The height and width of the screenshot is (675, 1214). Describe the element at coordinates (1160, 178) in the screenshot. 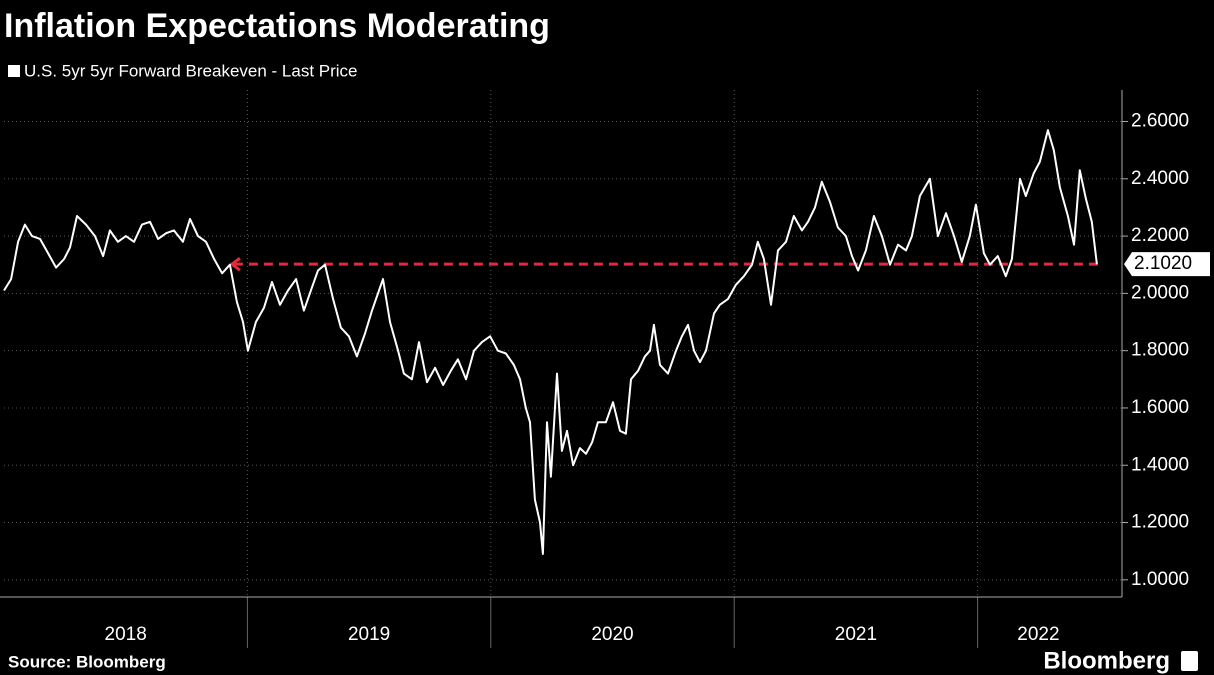

I see `y-tick-label: 2.4000` at that location.